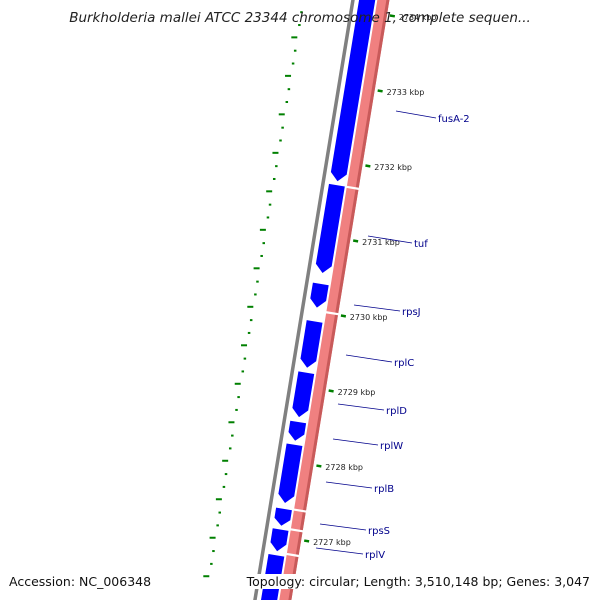  I want to click on gene-label: rpsS, so click(379, 531).